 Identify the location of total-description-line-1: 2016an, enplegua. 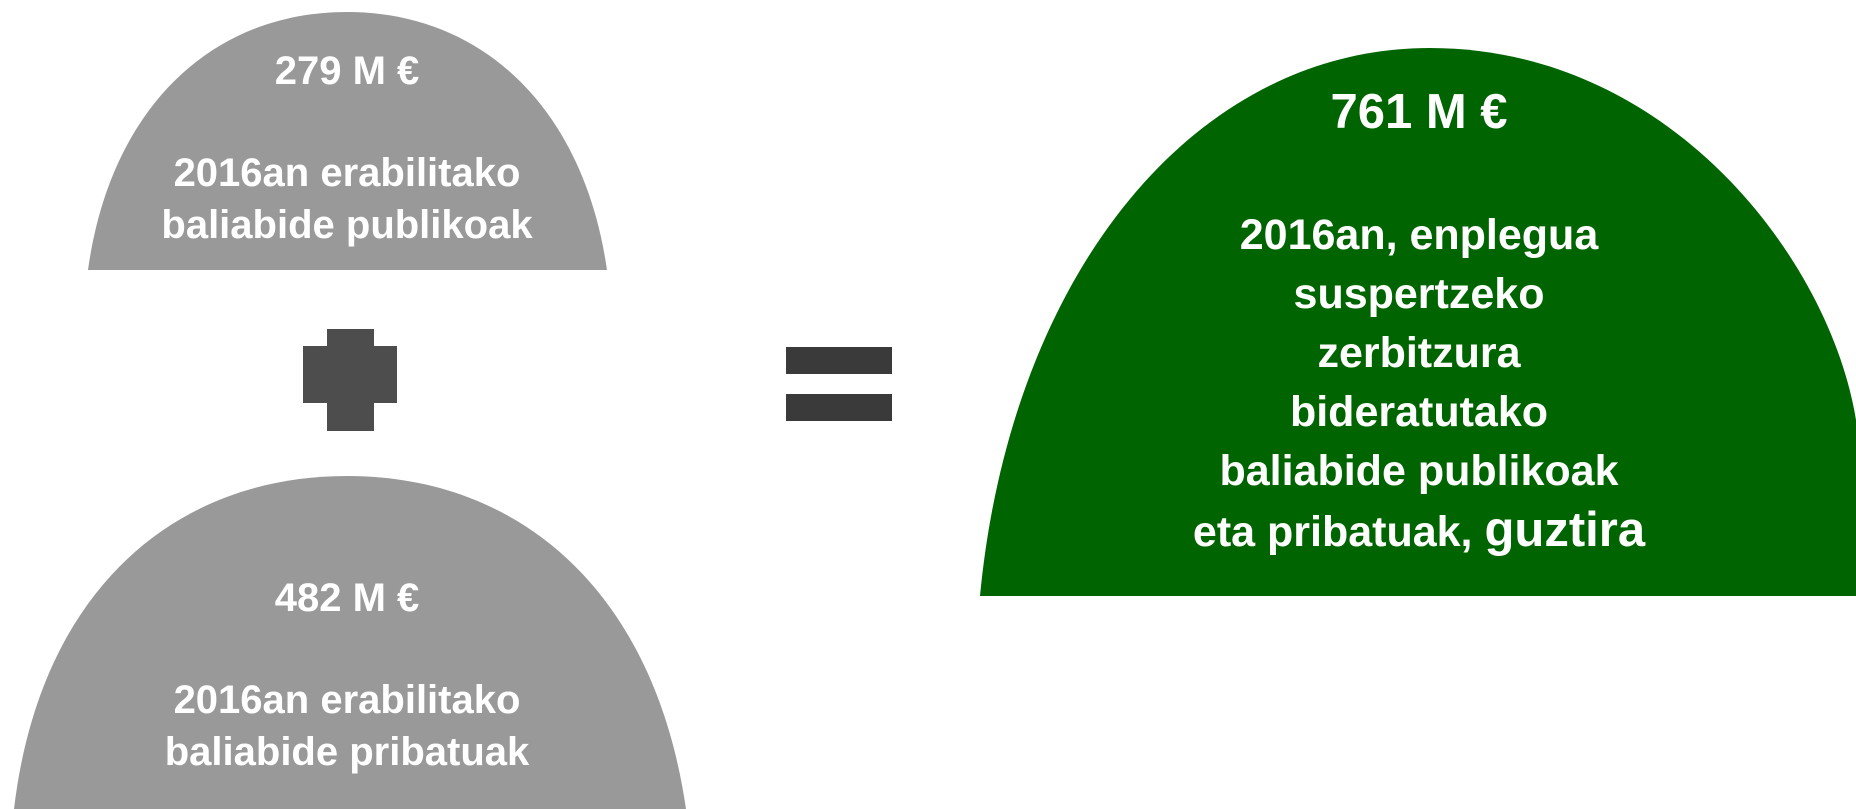
(1419, 235).